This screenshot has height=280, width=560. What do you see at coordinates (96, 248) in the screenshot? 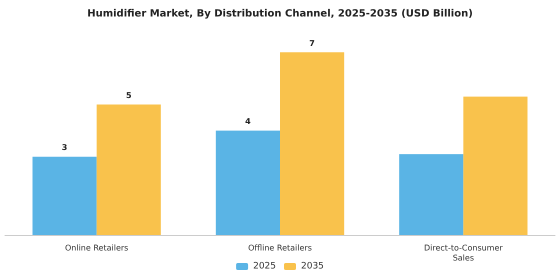
I see `x-tick-label: Online Retailers` at bounding box center [96, 248].